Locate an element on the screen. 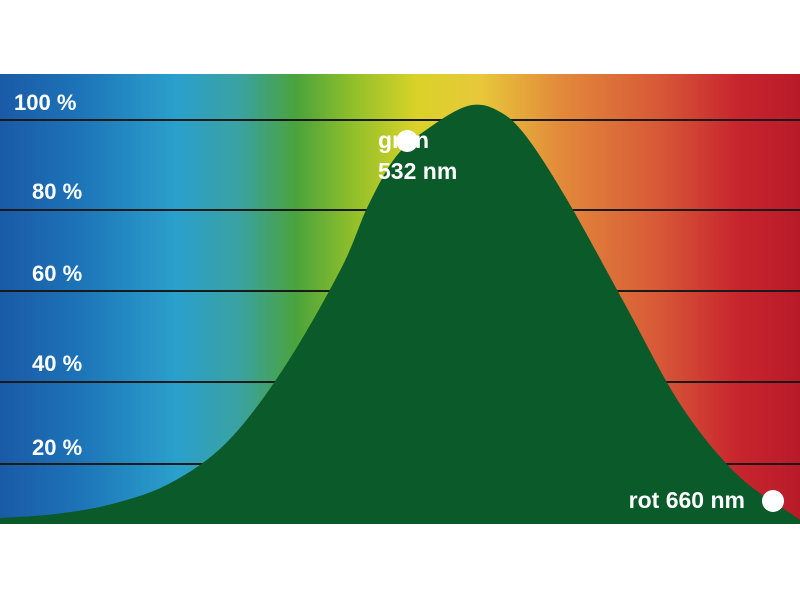 The width and height of the screenshot is (800, 600). y-tick-label-60: 60 % is located at coordinates (57, 273).